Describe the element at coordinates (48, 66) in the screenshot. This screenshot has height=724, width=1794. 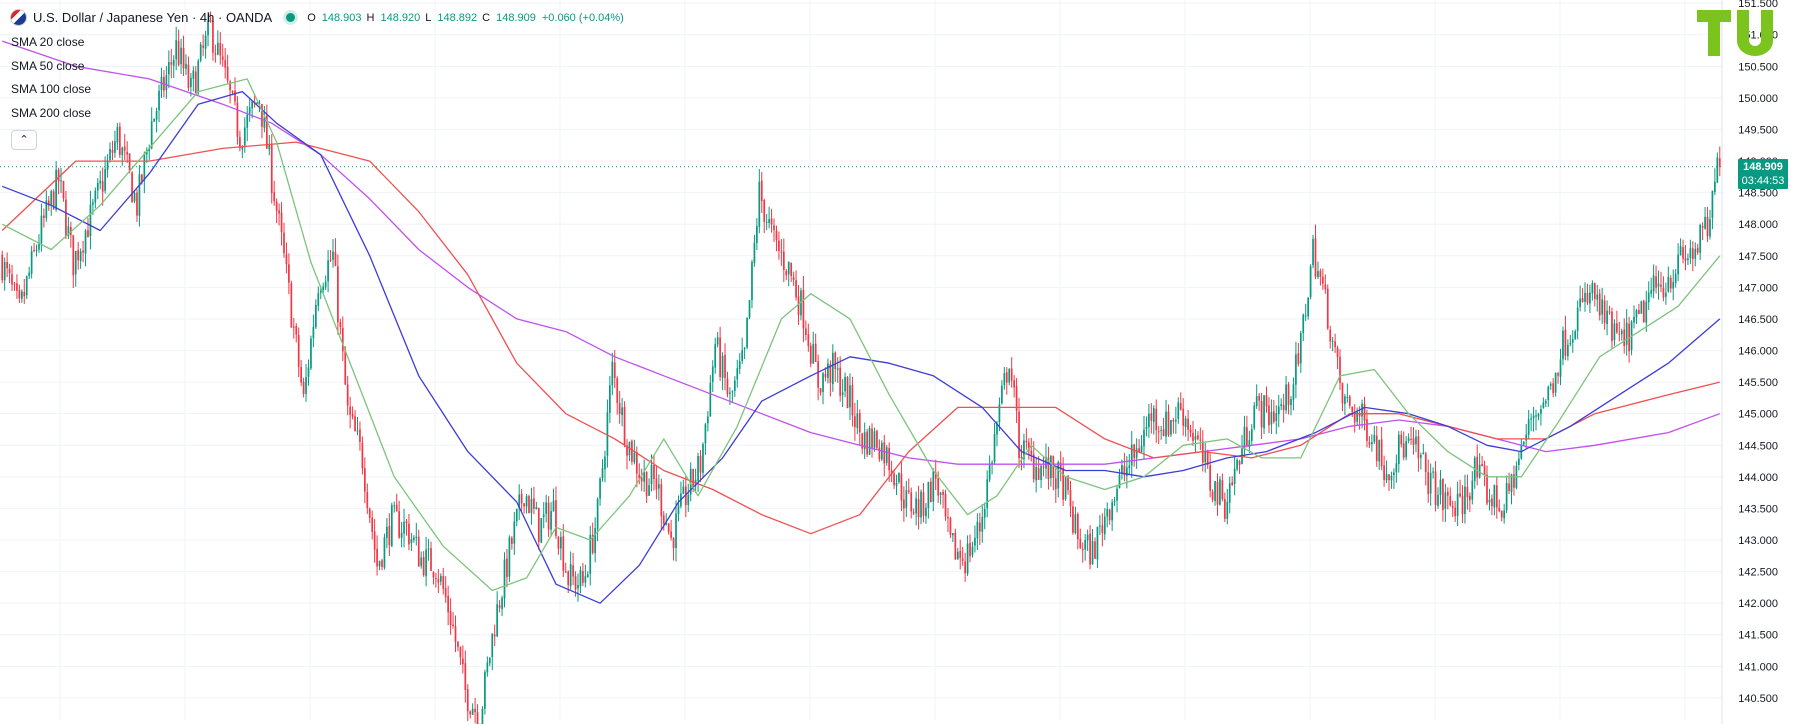
I see `indicator-sma-50: SMA 50 close` at that location.